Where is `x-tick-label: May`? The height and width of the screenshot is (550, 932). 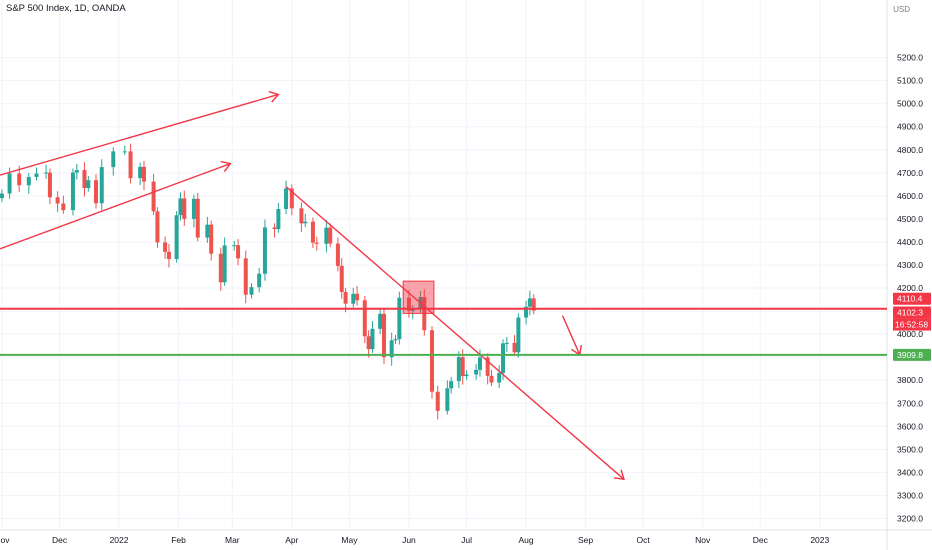
x-tick-label: May is located at coordinates (349, 540).